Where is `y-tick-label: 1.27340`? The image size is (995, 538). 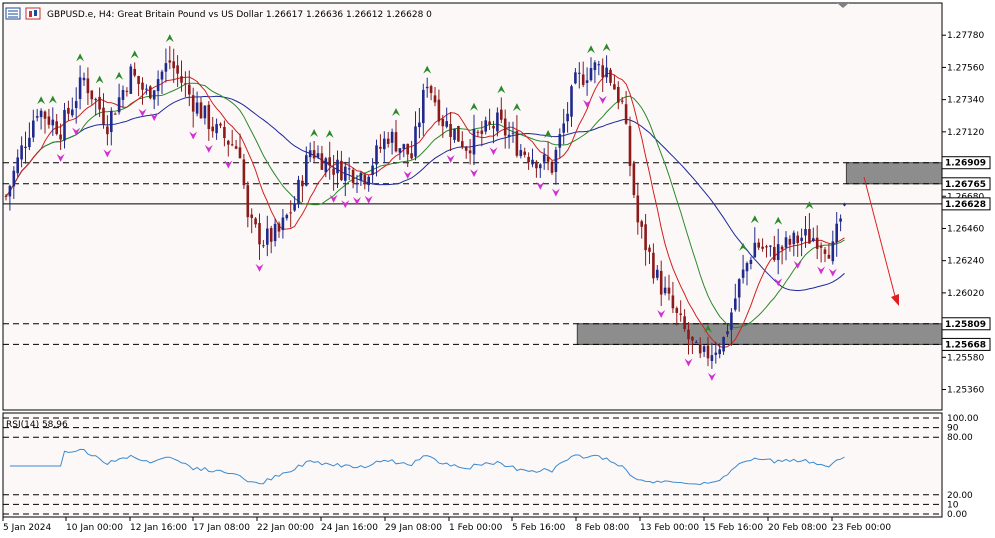
y-tick-label: 1.27340 is located at coordinates (965, 101).